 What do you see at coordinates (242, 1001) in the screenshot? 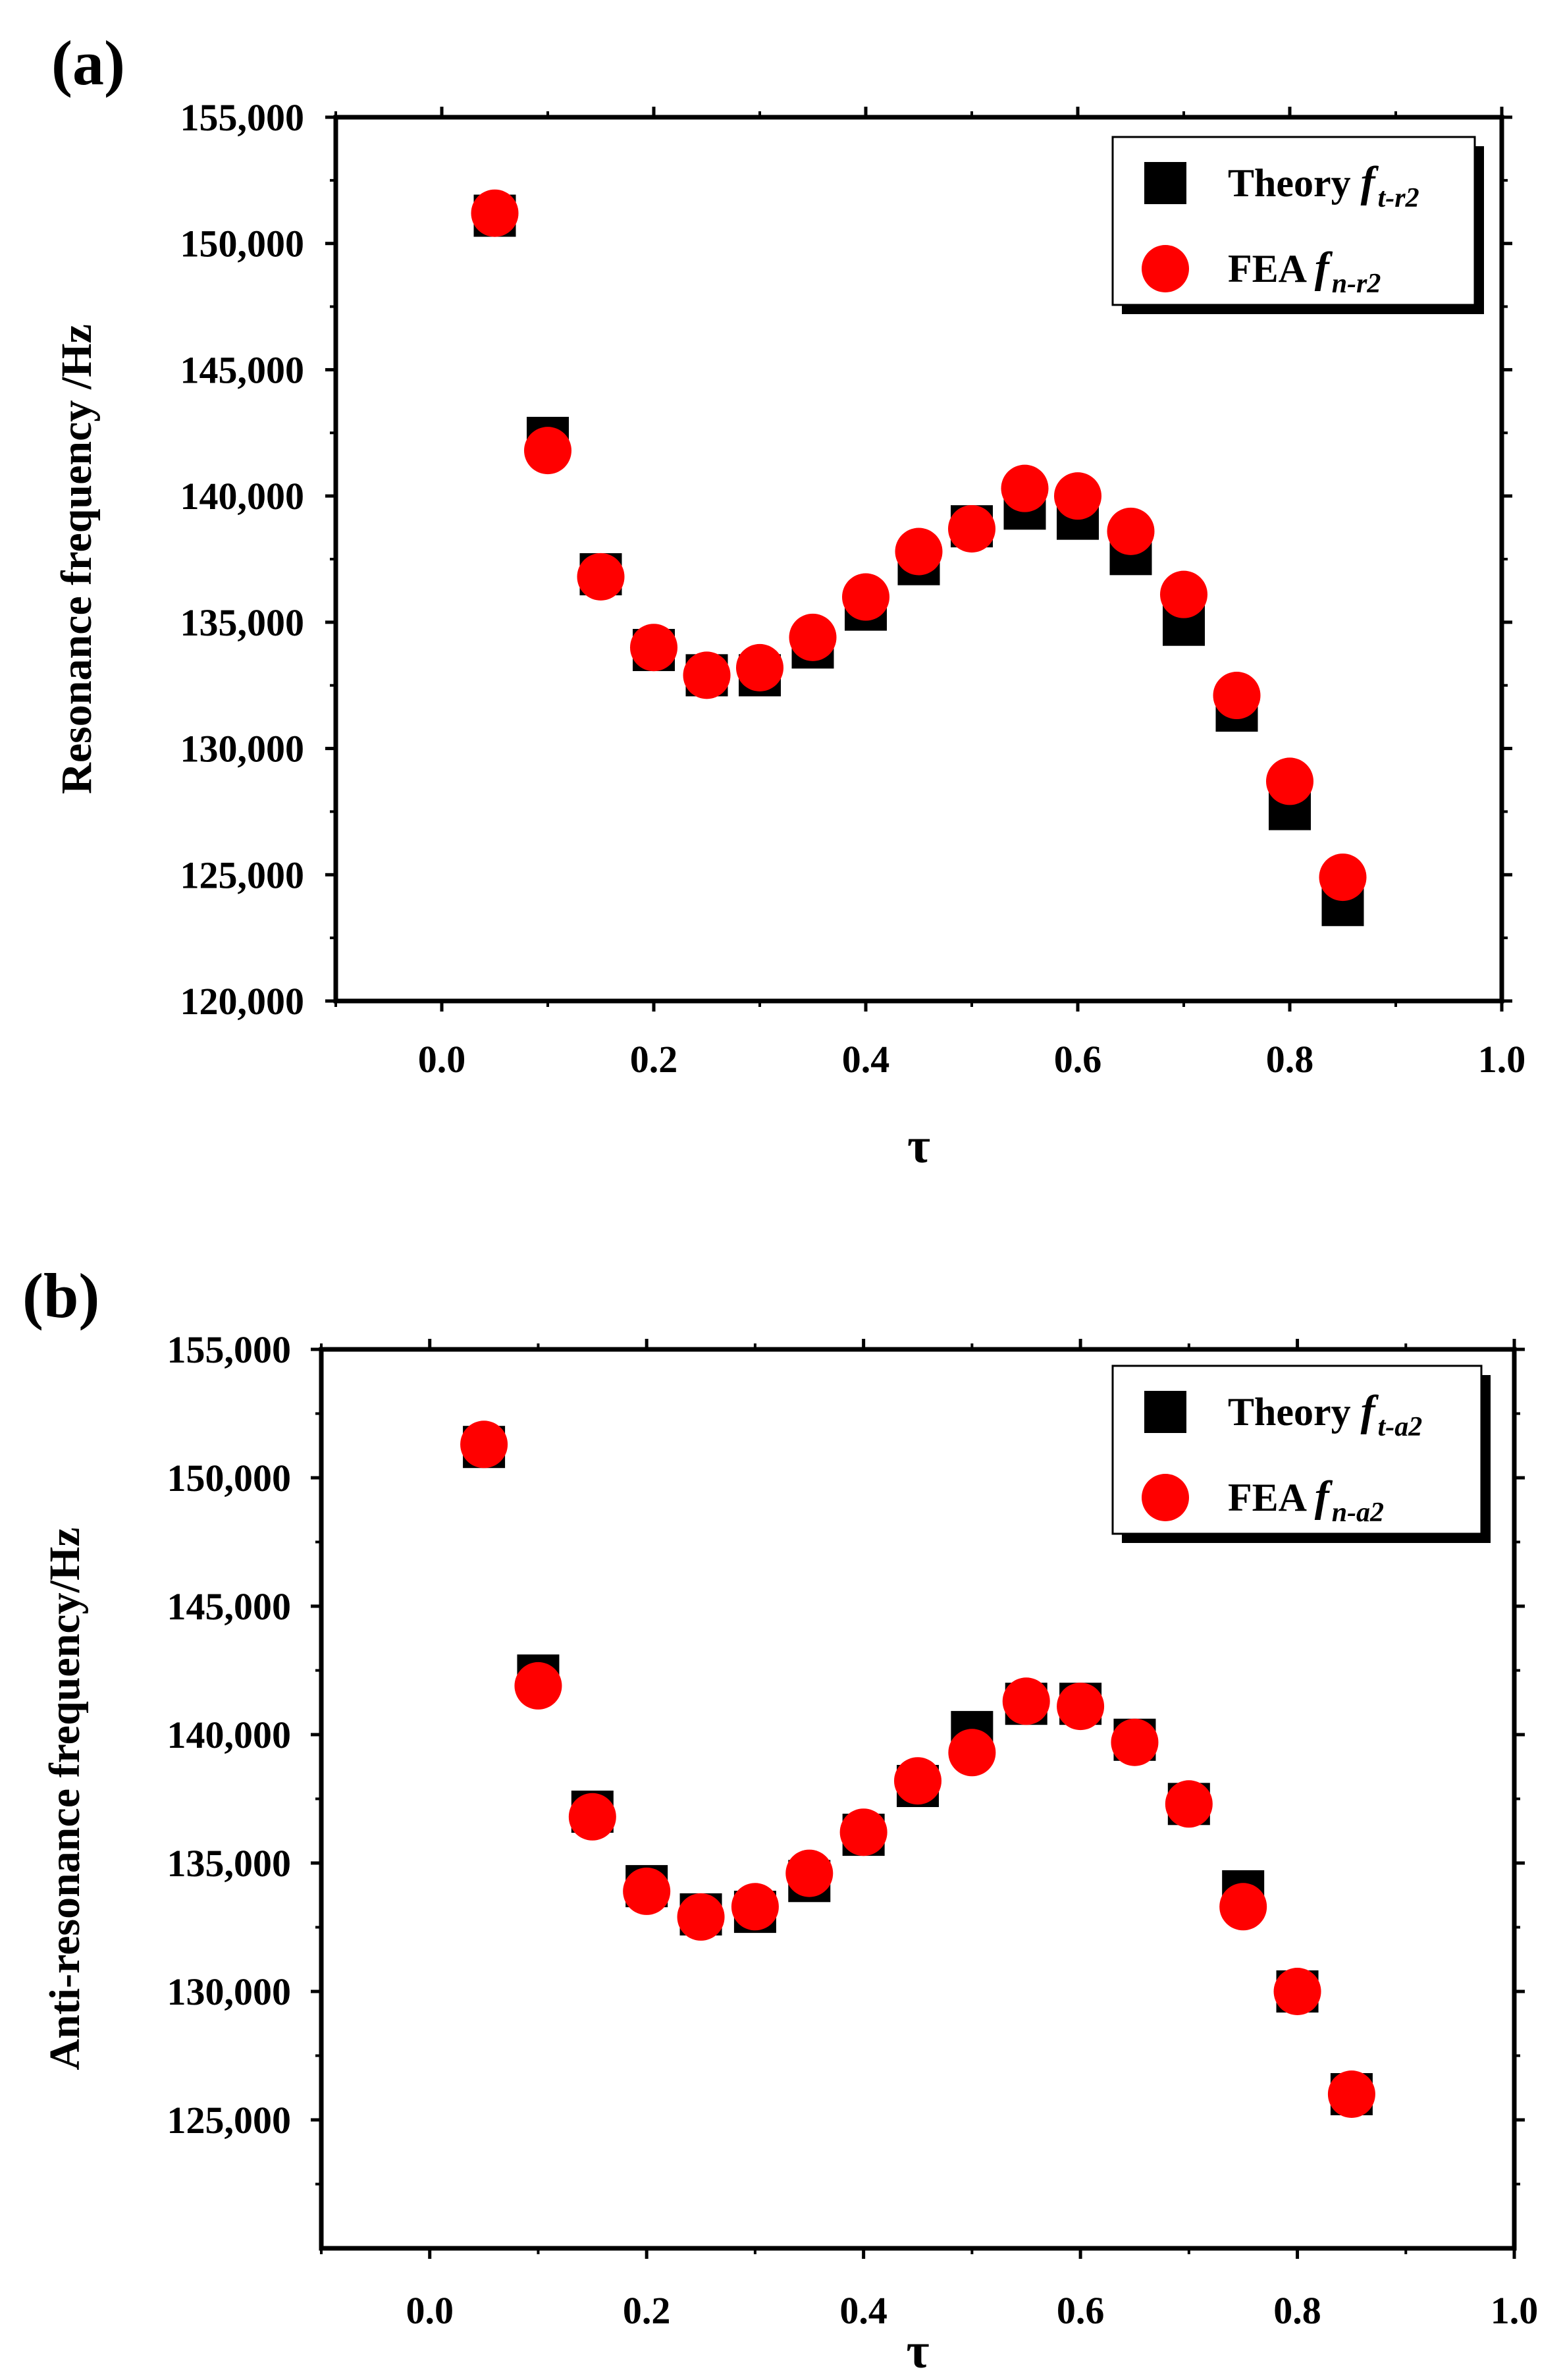
I see `y-tick-label: 120,000` at bounding box center [242, 1001].